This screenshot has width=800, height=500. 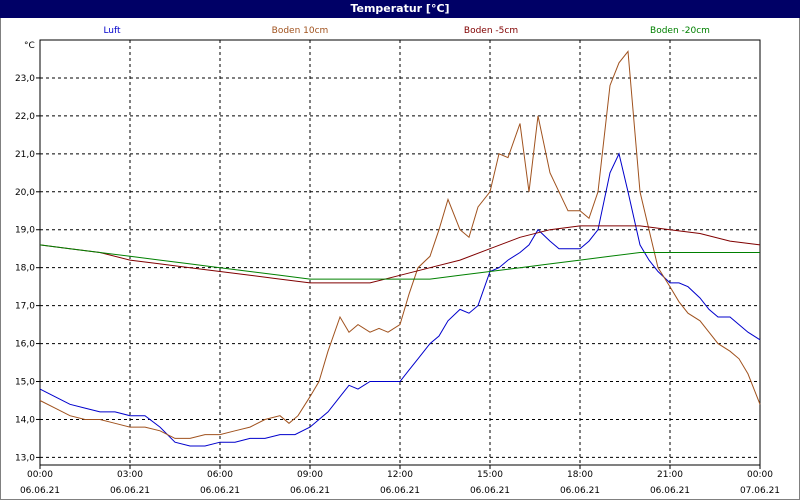 What do you see at coordinates (491, 31) in the screenshot?
I see `legend-entry: Boden -5cm` at bounding box center [491, 31].